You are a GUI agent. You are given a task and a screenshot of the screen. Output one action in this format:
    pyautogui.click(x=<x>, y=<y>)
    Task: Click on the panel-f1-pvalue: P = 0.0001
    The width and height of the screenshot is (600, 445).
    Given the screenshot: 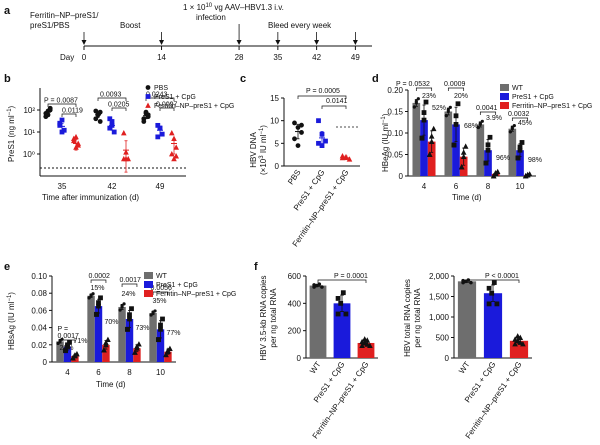 What is the action you would take?
    pyautogui.click(x=351, y=276)
    